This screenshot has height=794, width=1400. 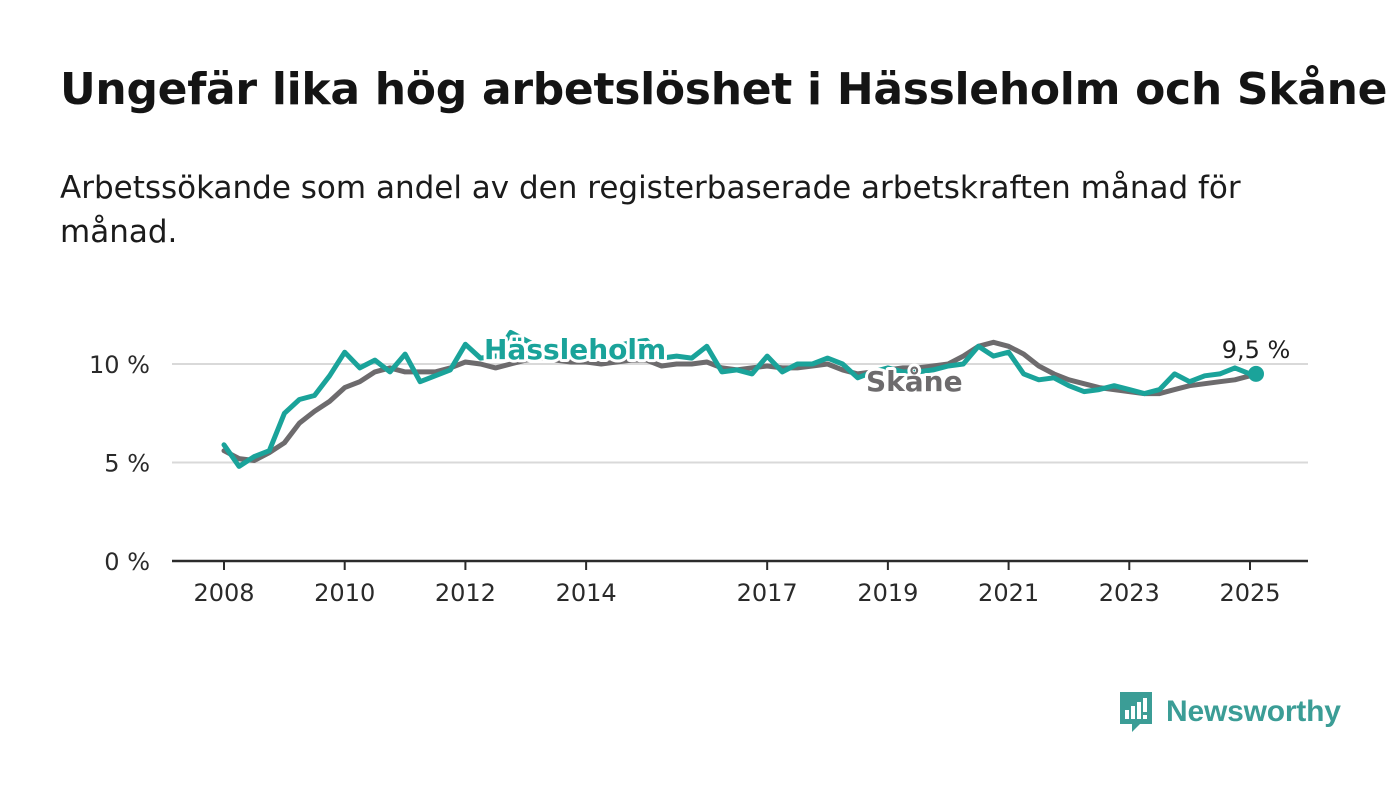 I want to click on series-lines, so click(x=737, y=399).